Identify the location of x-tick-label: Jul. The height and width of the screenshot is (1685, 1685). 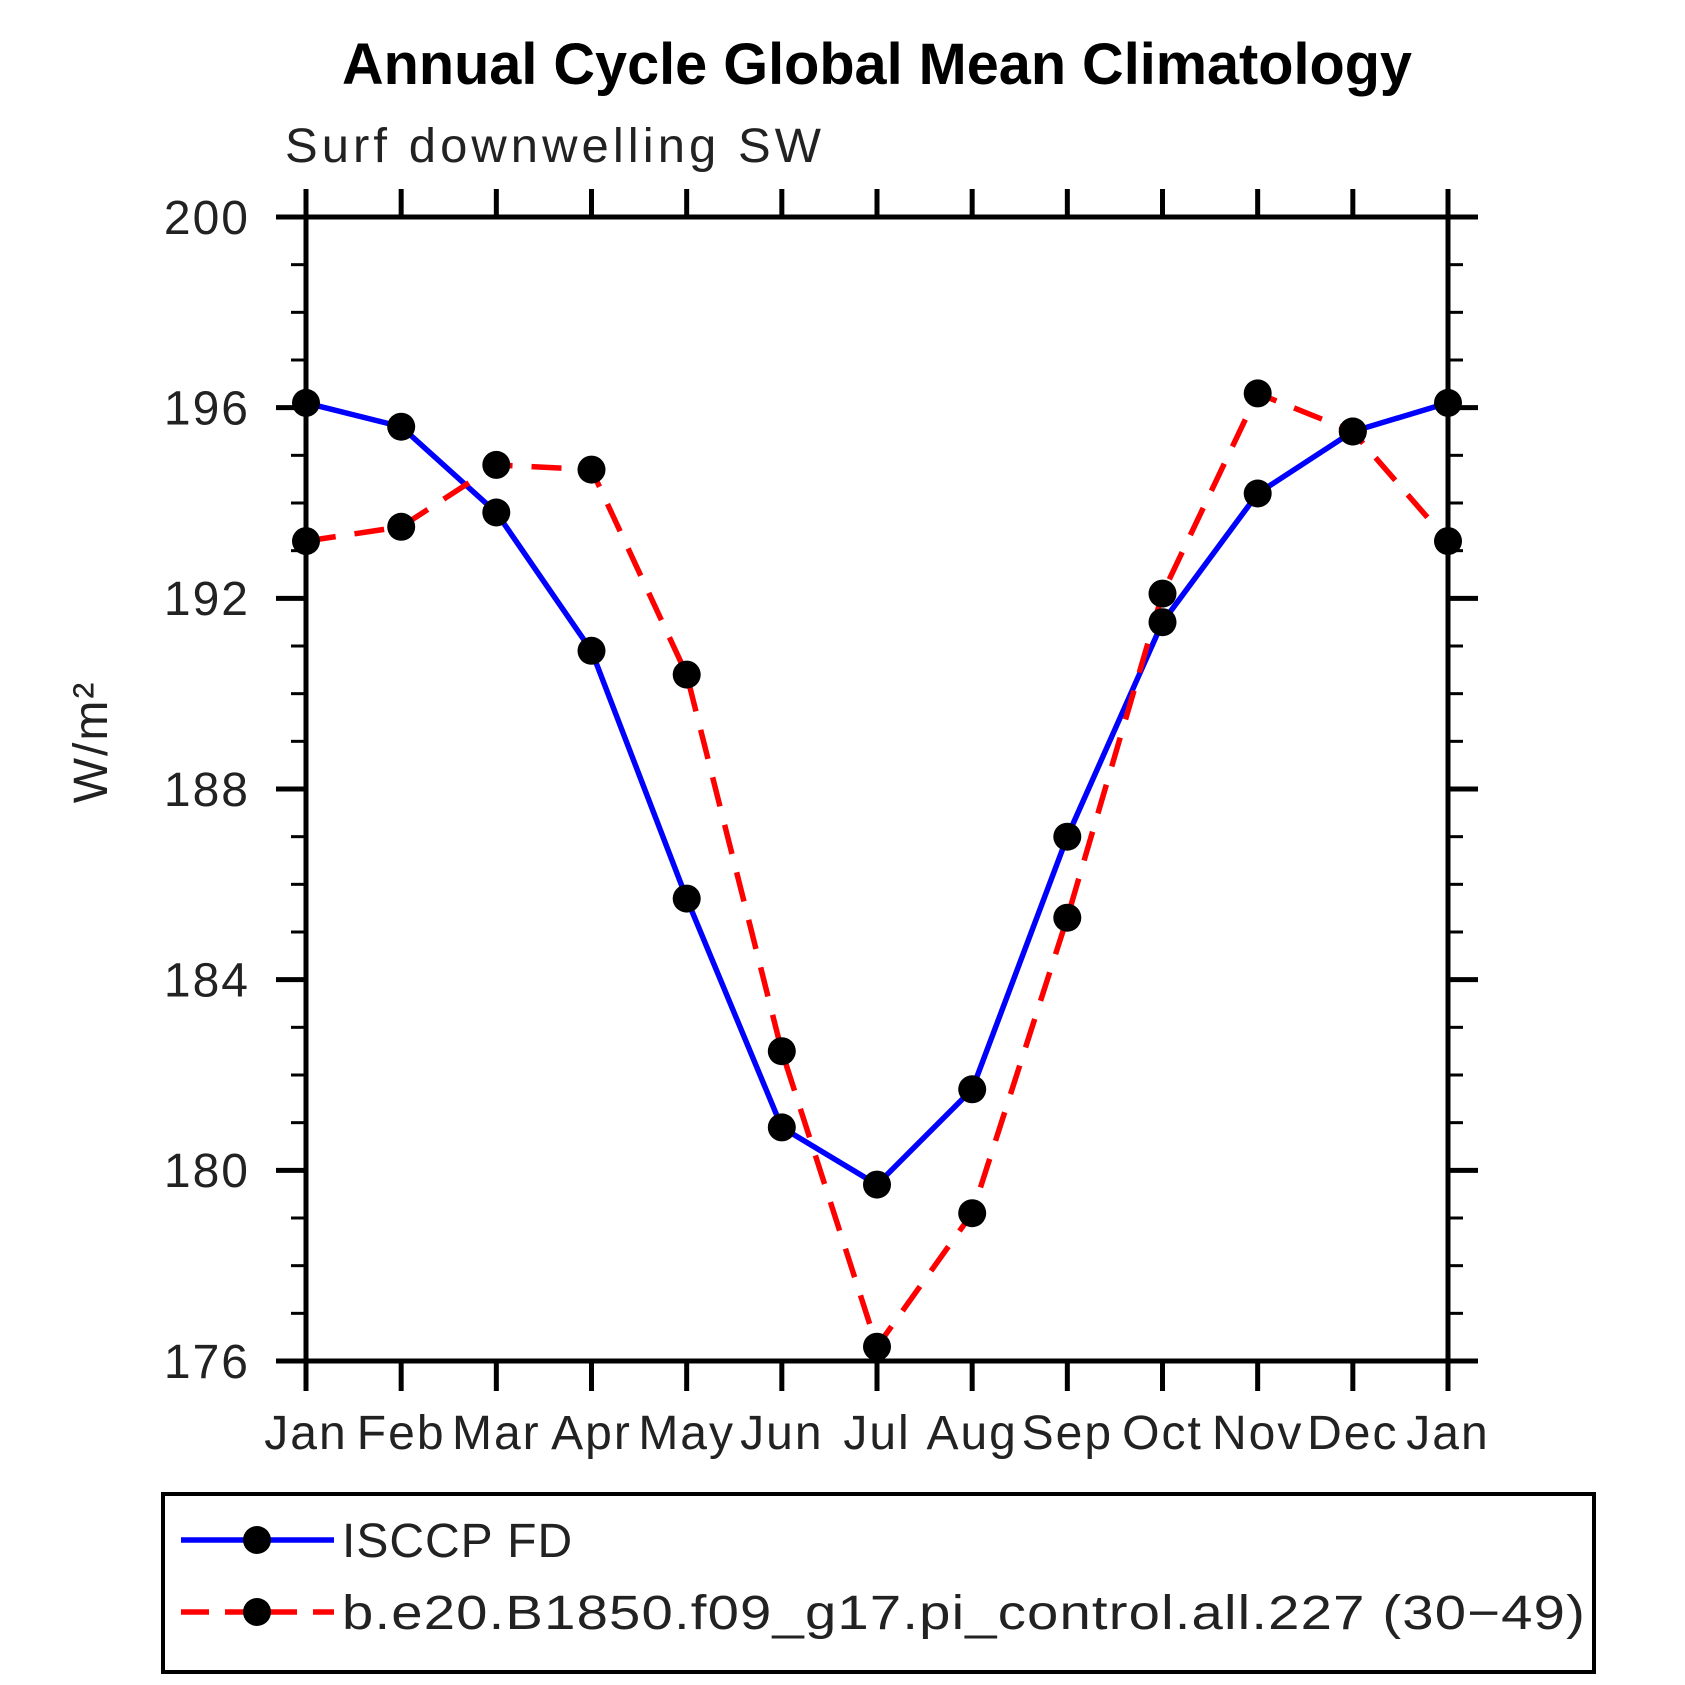
(876, 1433).